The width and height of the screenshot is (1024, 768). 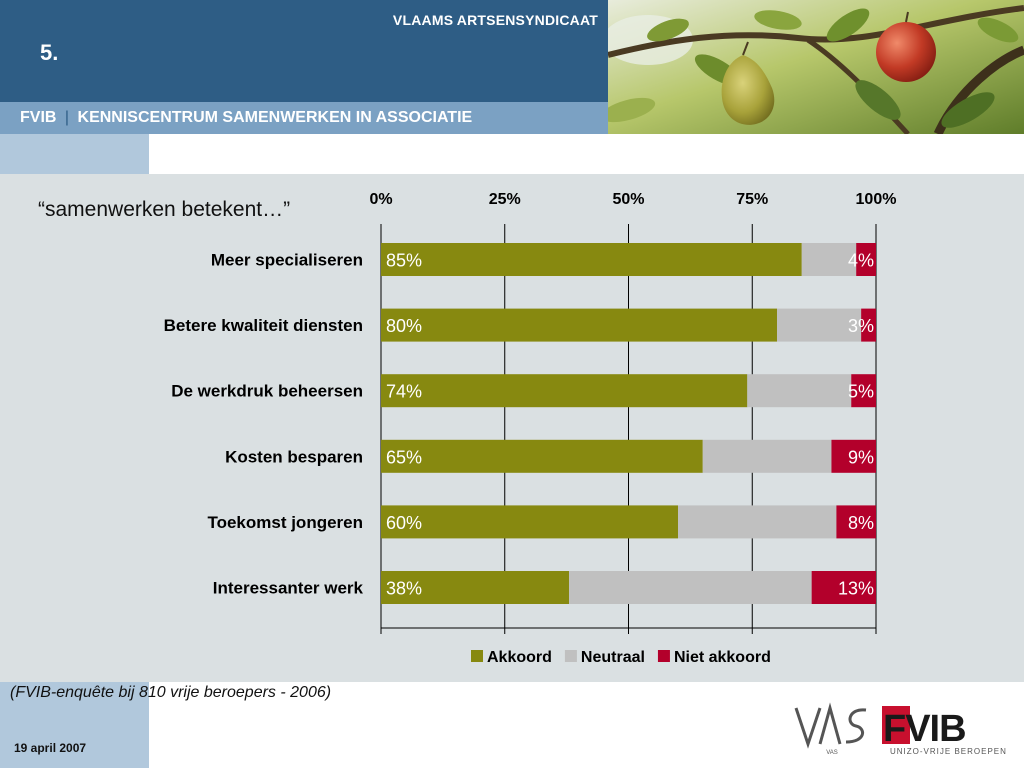 What do you see at coordinates (263, 325) in the screenshot?
I see `category-label: Betere kwaliteit diensten` at bounding box center [263, 325].